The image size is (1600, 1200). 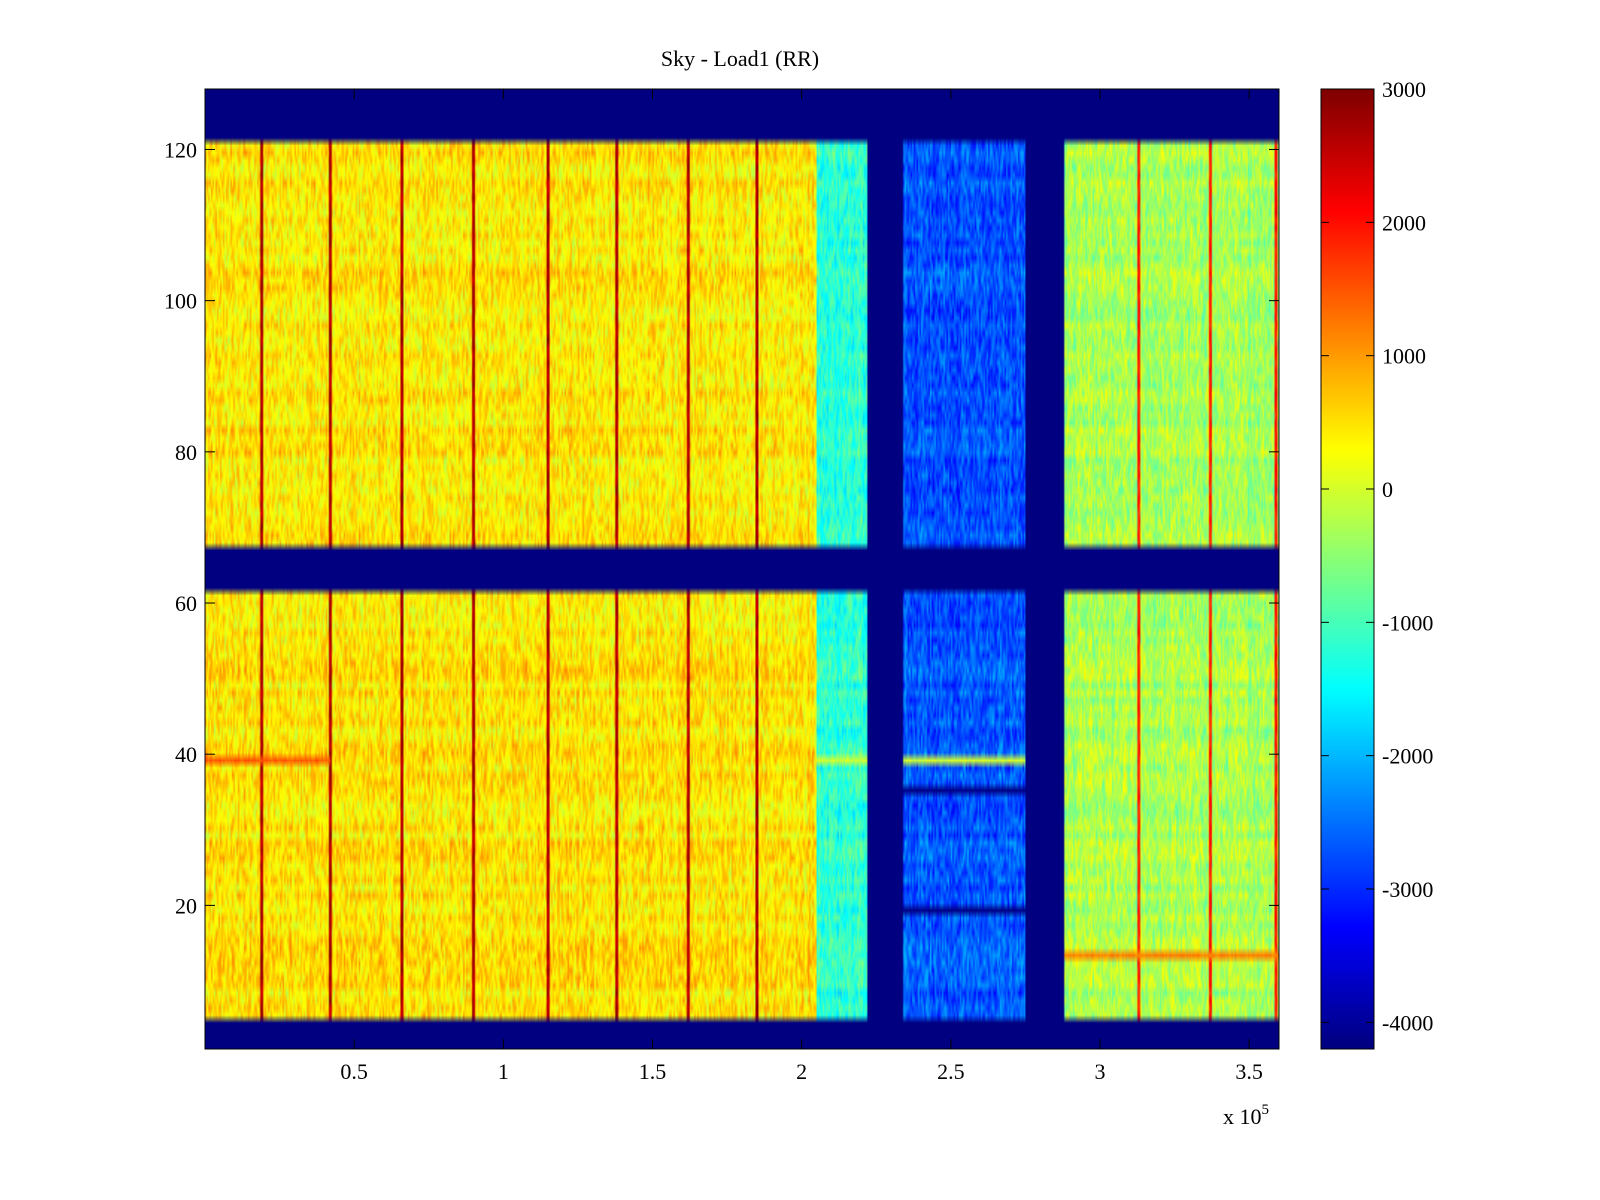 What do you see at coordinates (186, 452) in the screenshot?
I see `y-tick-label: 80` at bounding box center [186, 452].